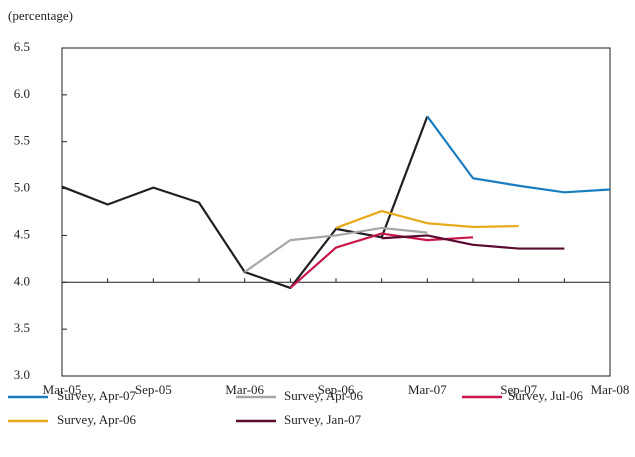 Image resolution: width=635 pixels, height=457 pixels. What do you see at coordinates (336, 389) in the screenshot?
I see `x-tick-label: Sep-06` at bounding box center [336, 389].